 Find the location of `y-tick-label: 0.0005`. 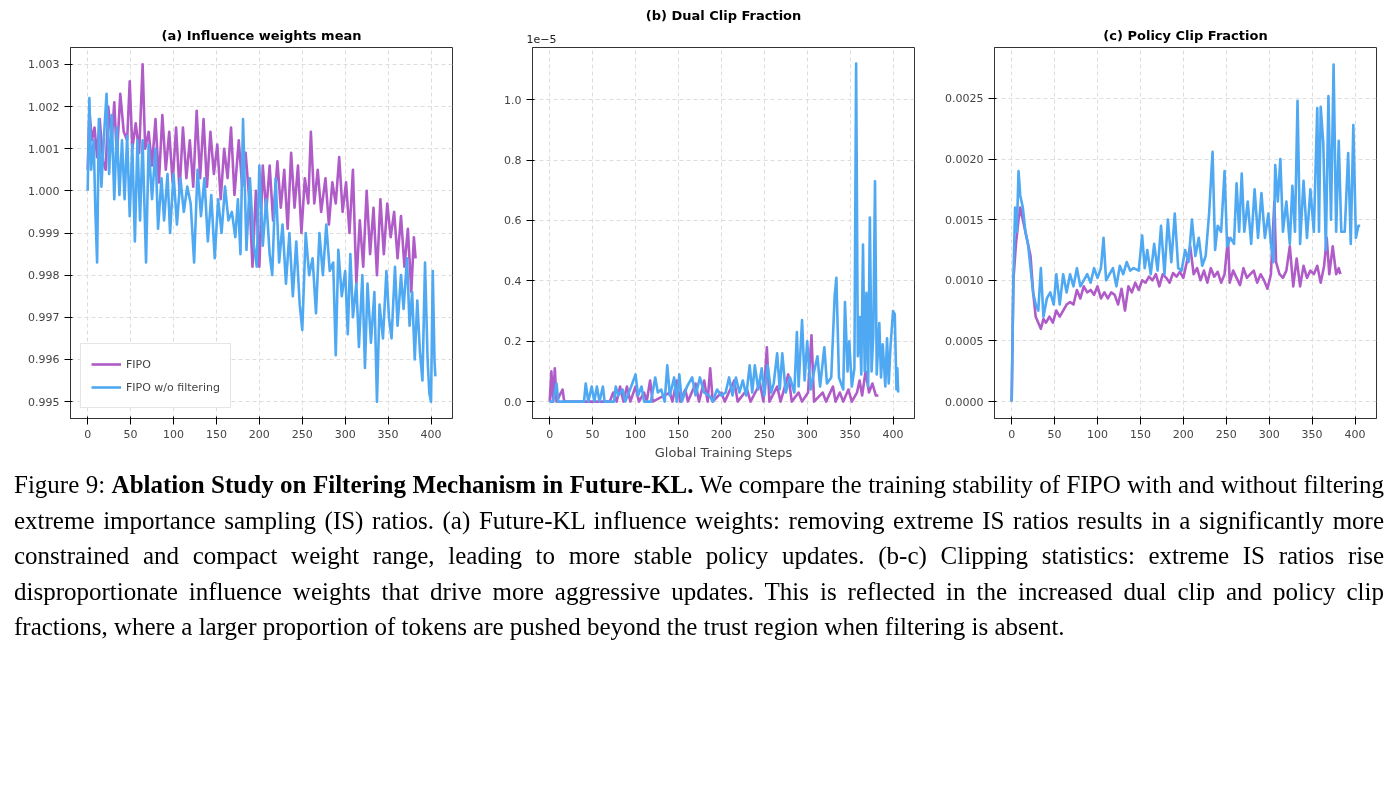

y-tick-label: 0.0005 is located at coordinates (964, 341).